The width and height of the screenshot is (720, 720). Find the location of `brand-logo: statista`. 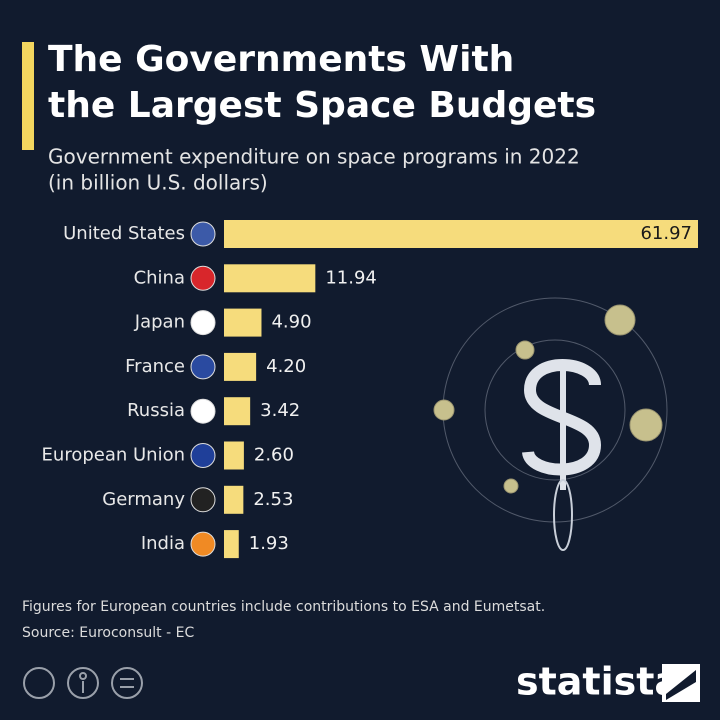

brand-logo: statista is located at coordinates (598, 682).